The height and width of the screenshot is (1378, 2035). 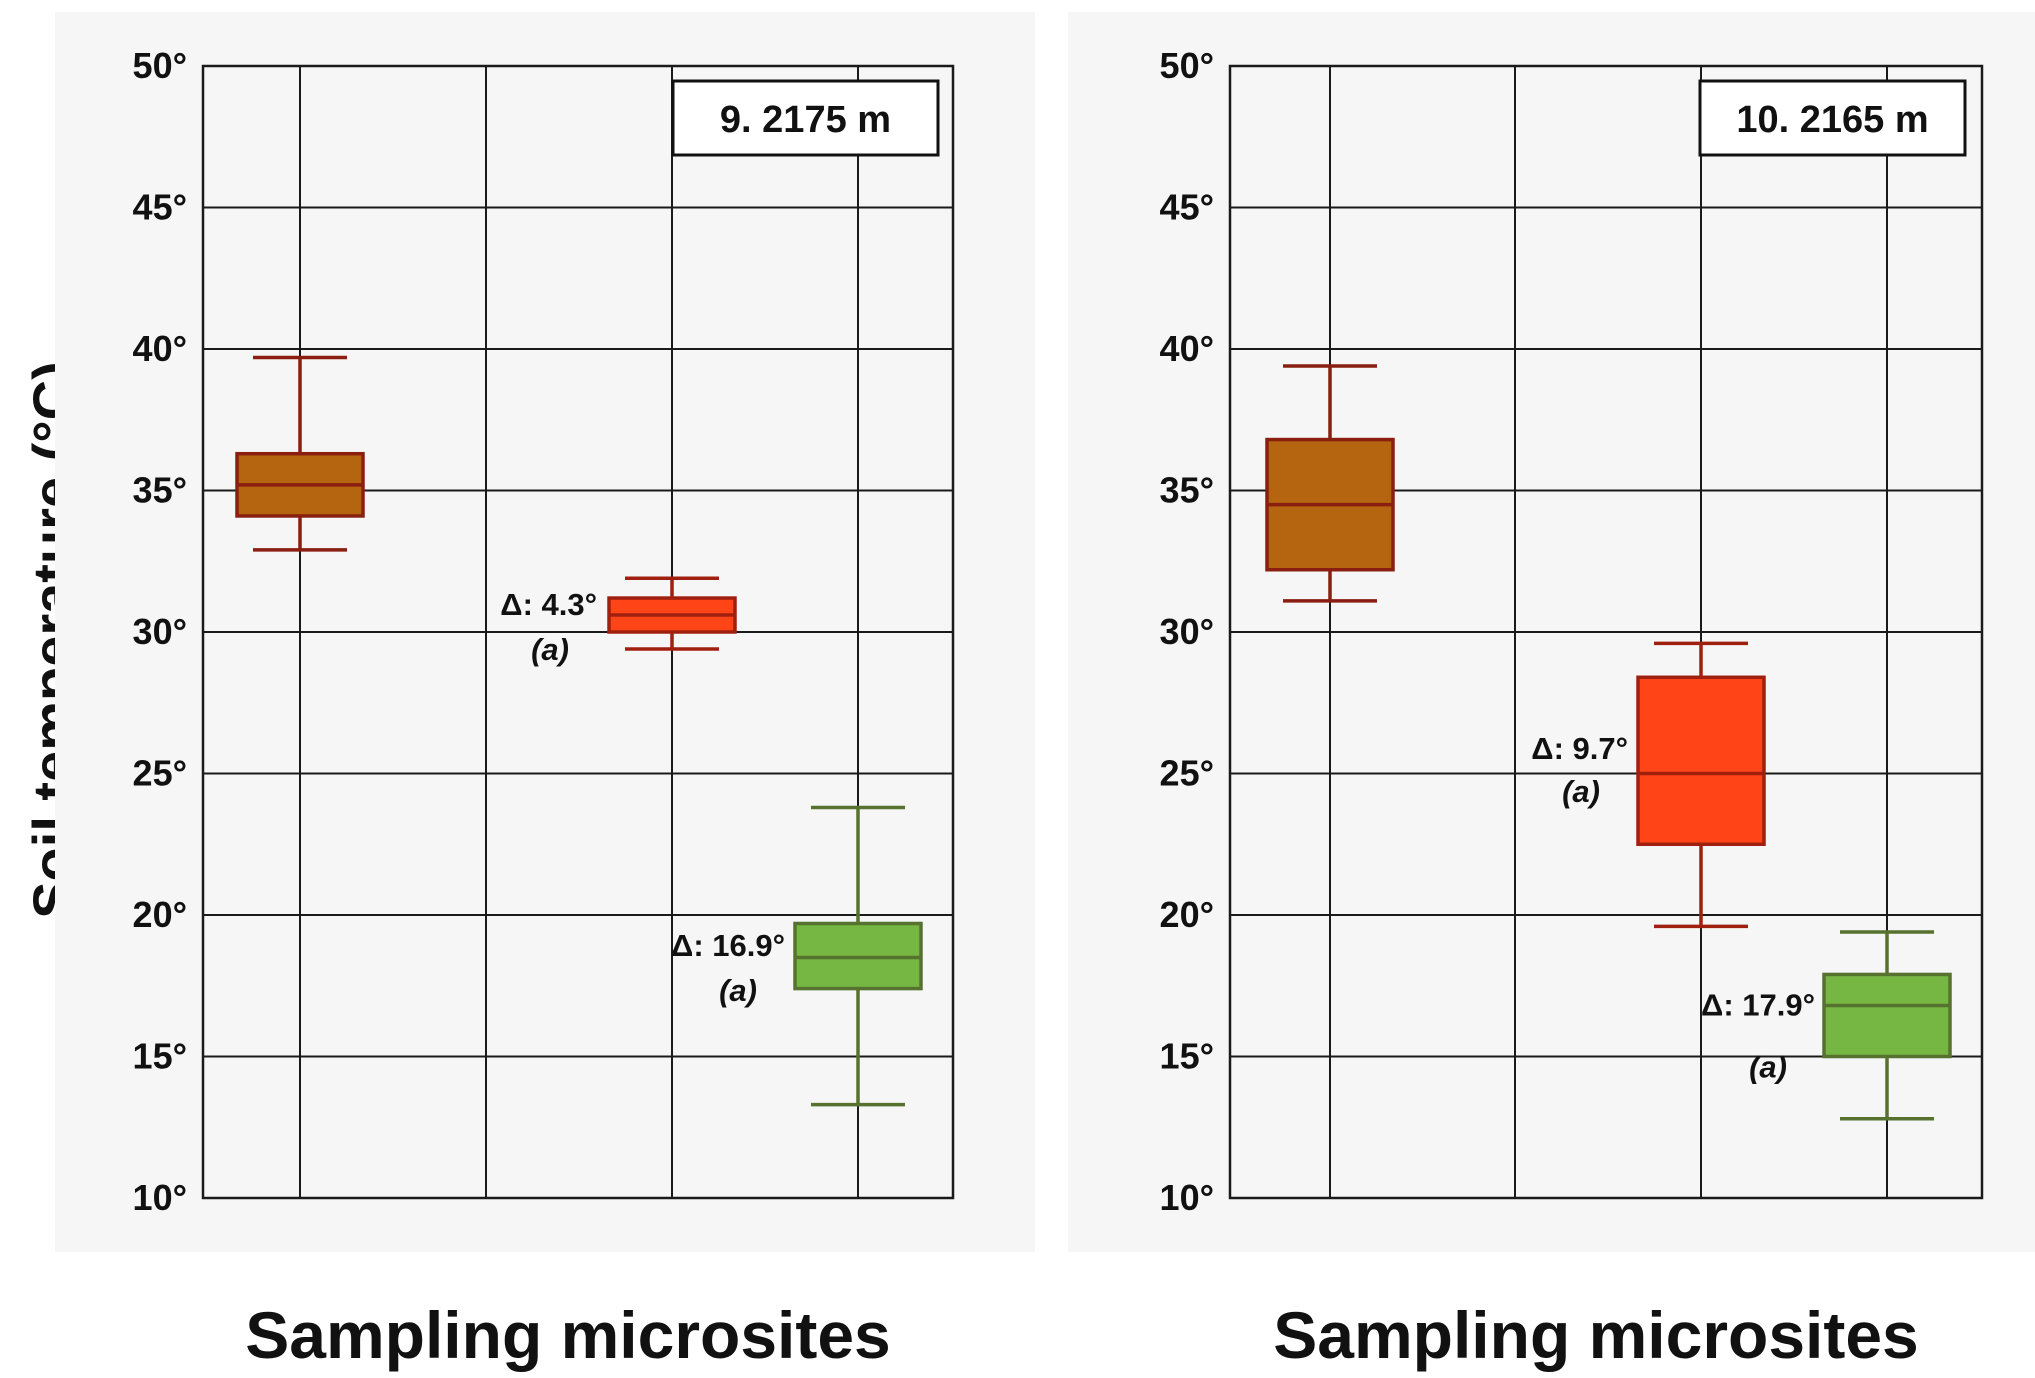 I want to click on annotations: Δ: 9.7° (a) Δ: 17.9° (a), so click(x=1673, y=908).